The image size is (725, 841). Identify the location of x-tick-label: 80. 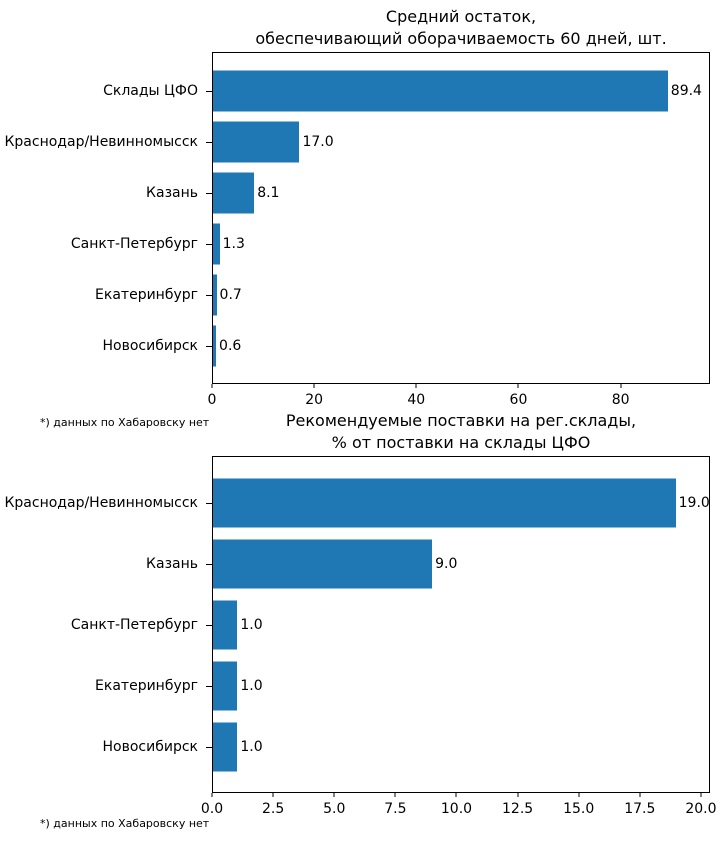
(620, 400).